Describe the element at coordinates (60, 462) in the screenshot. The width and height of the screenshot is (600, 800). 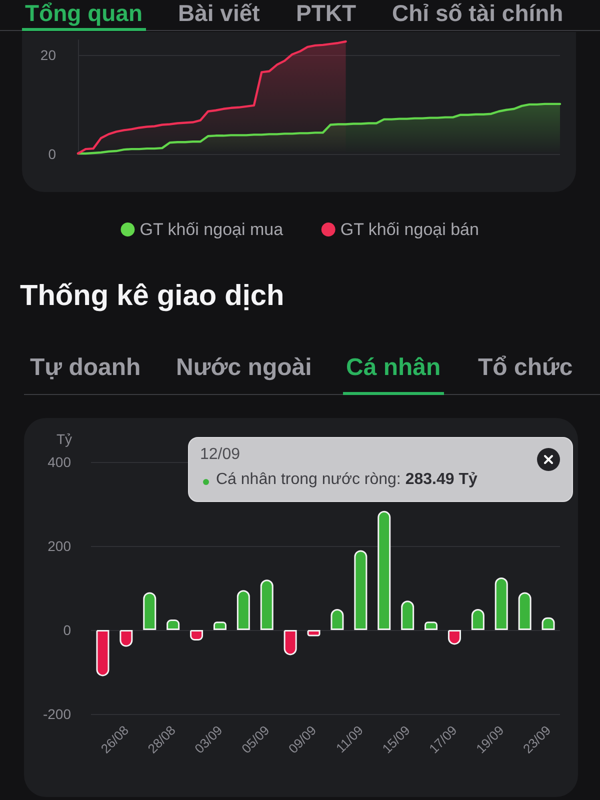
I see `y-tick-label: 400` at that location.